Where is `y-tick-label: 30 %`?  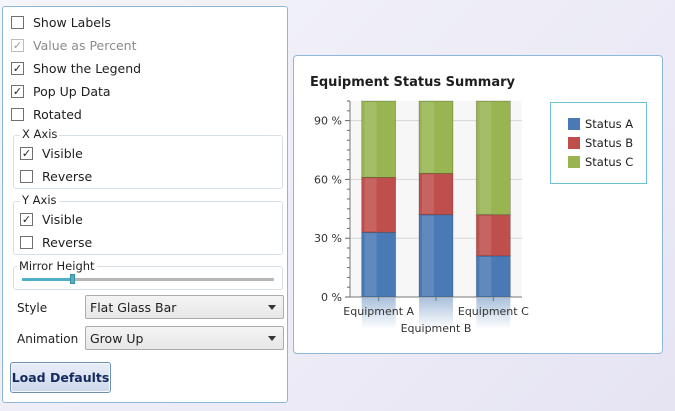 y-tick-label: 30 % is located at coordinates (328, 238).